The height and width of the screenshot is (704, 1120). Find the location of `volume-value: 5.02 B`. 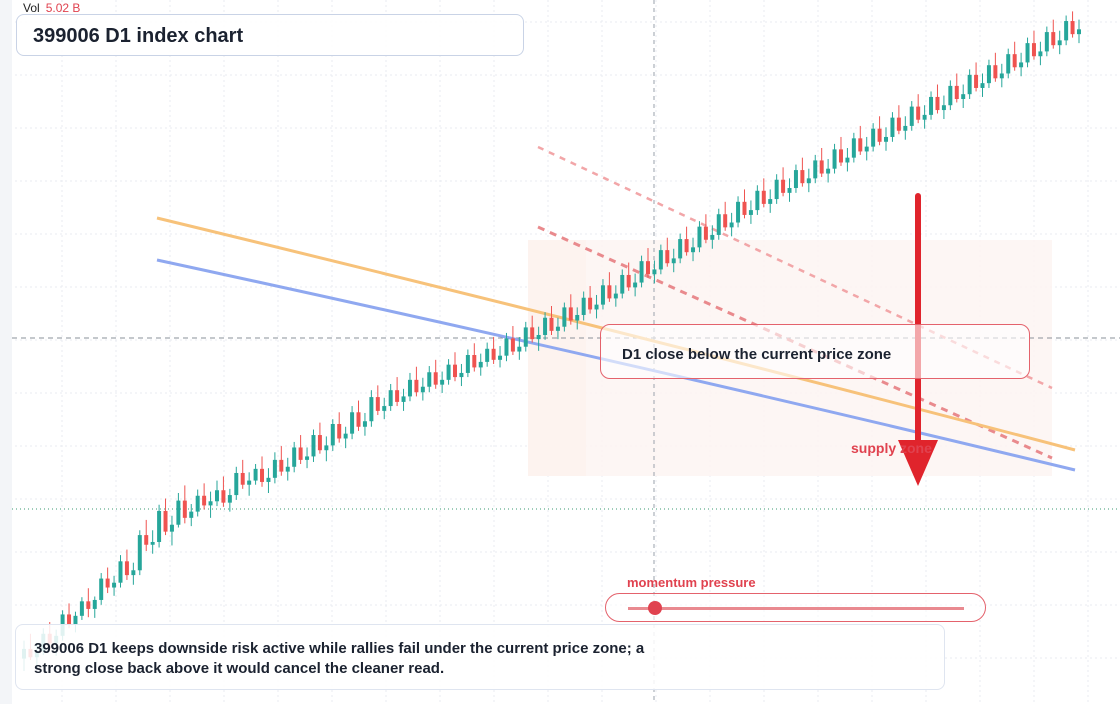

volume-value: 5.02 B is located at coordinates (63, 8).